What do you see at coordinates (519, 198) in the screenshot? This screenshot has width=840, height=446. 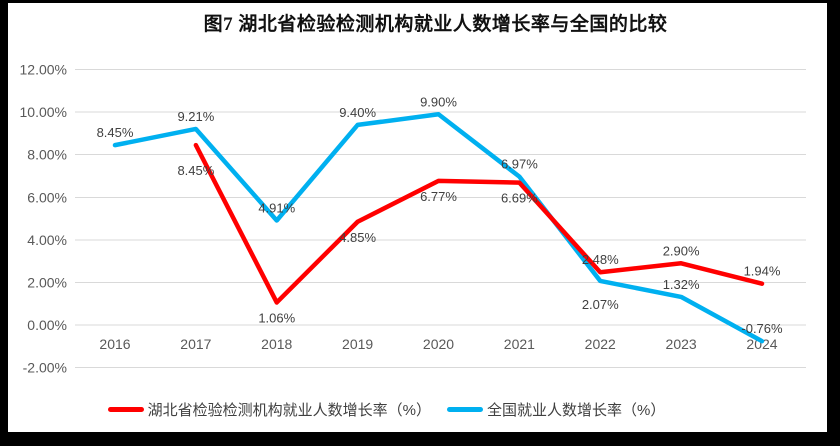 I see `data-label-hubei: 6.69%` at bounding box center [519, 198].